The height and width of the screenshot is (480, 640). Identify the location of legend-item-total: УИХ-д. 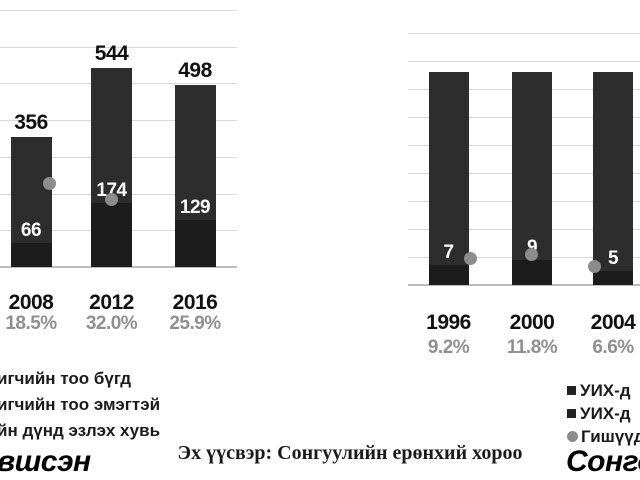
(603, 390).